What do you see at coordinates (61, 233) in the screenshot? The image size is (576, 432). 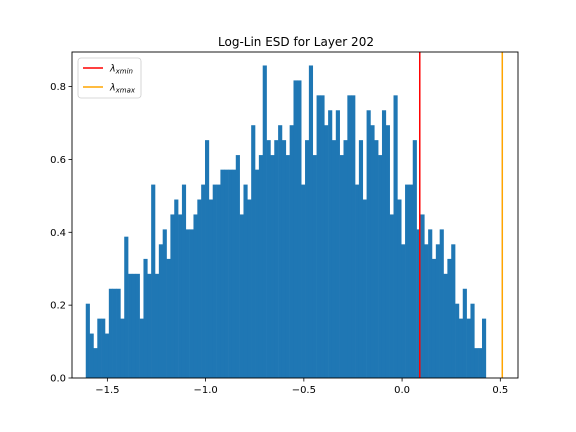 I see `y-axis: 0.0 0.2 0.4 0.6 0.8` at bounding box center [61, 233].